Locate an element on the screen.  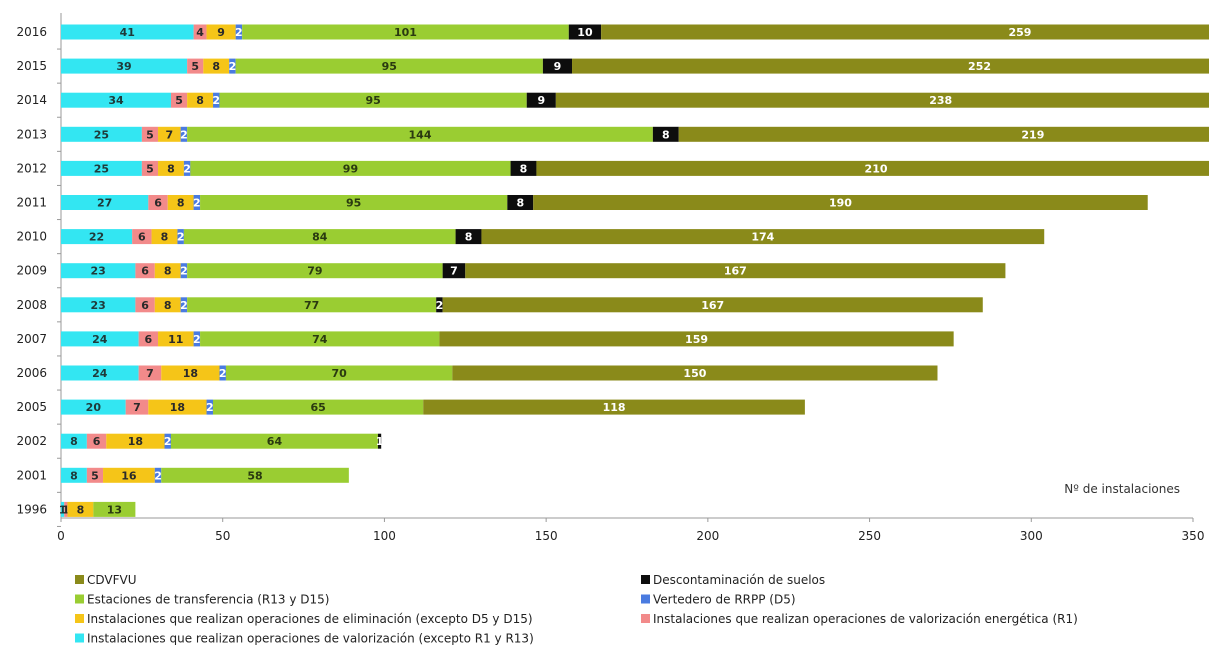
data-label: 1 is located at coordinates (380, 441).